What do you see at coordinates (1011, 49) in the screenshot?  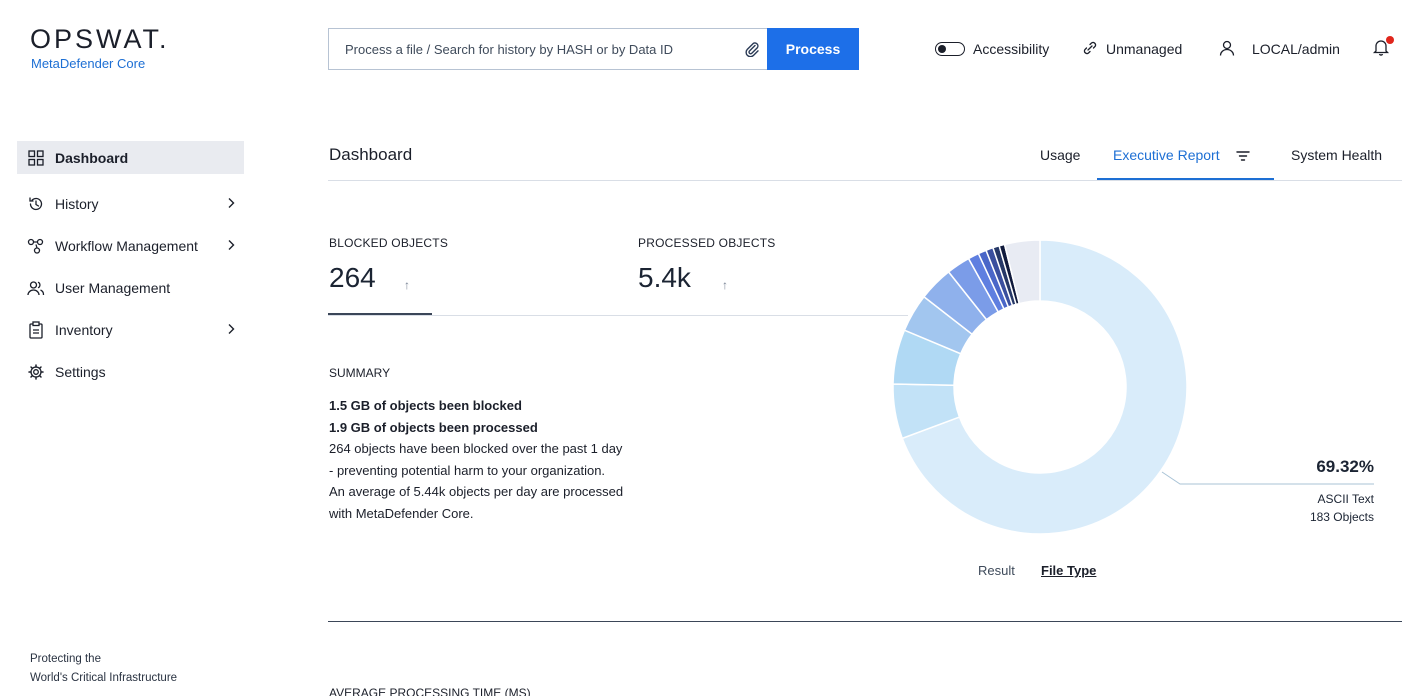 I see `accessibility-label: Accessibility` at bounding box center [1011, 49].